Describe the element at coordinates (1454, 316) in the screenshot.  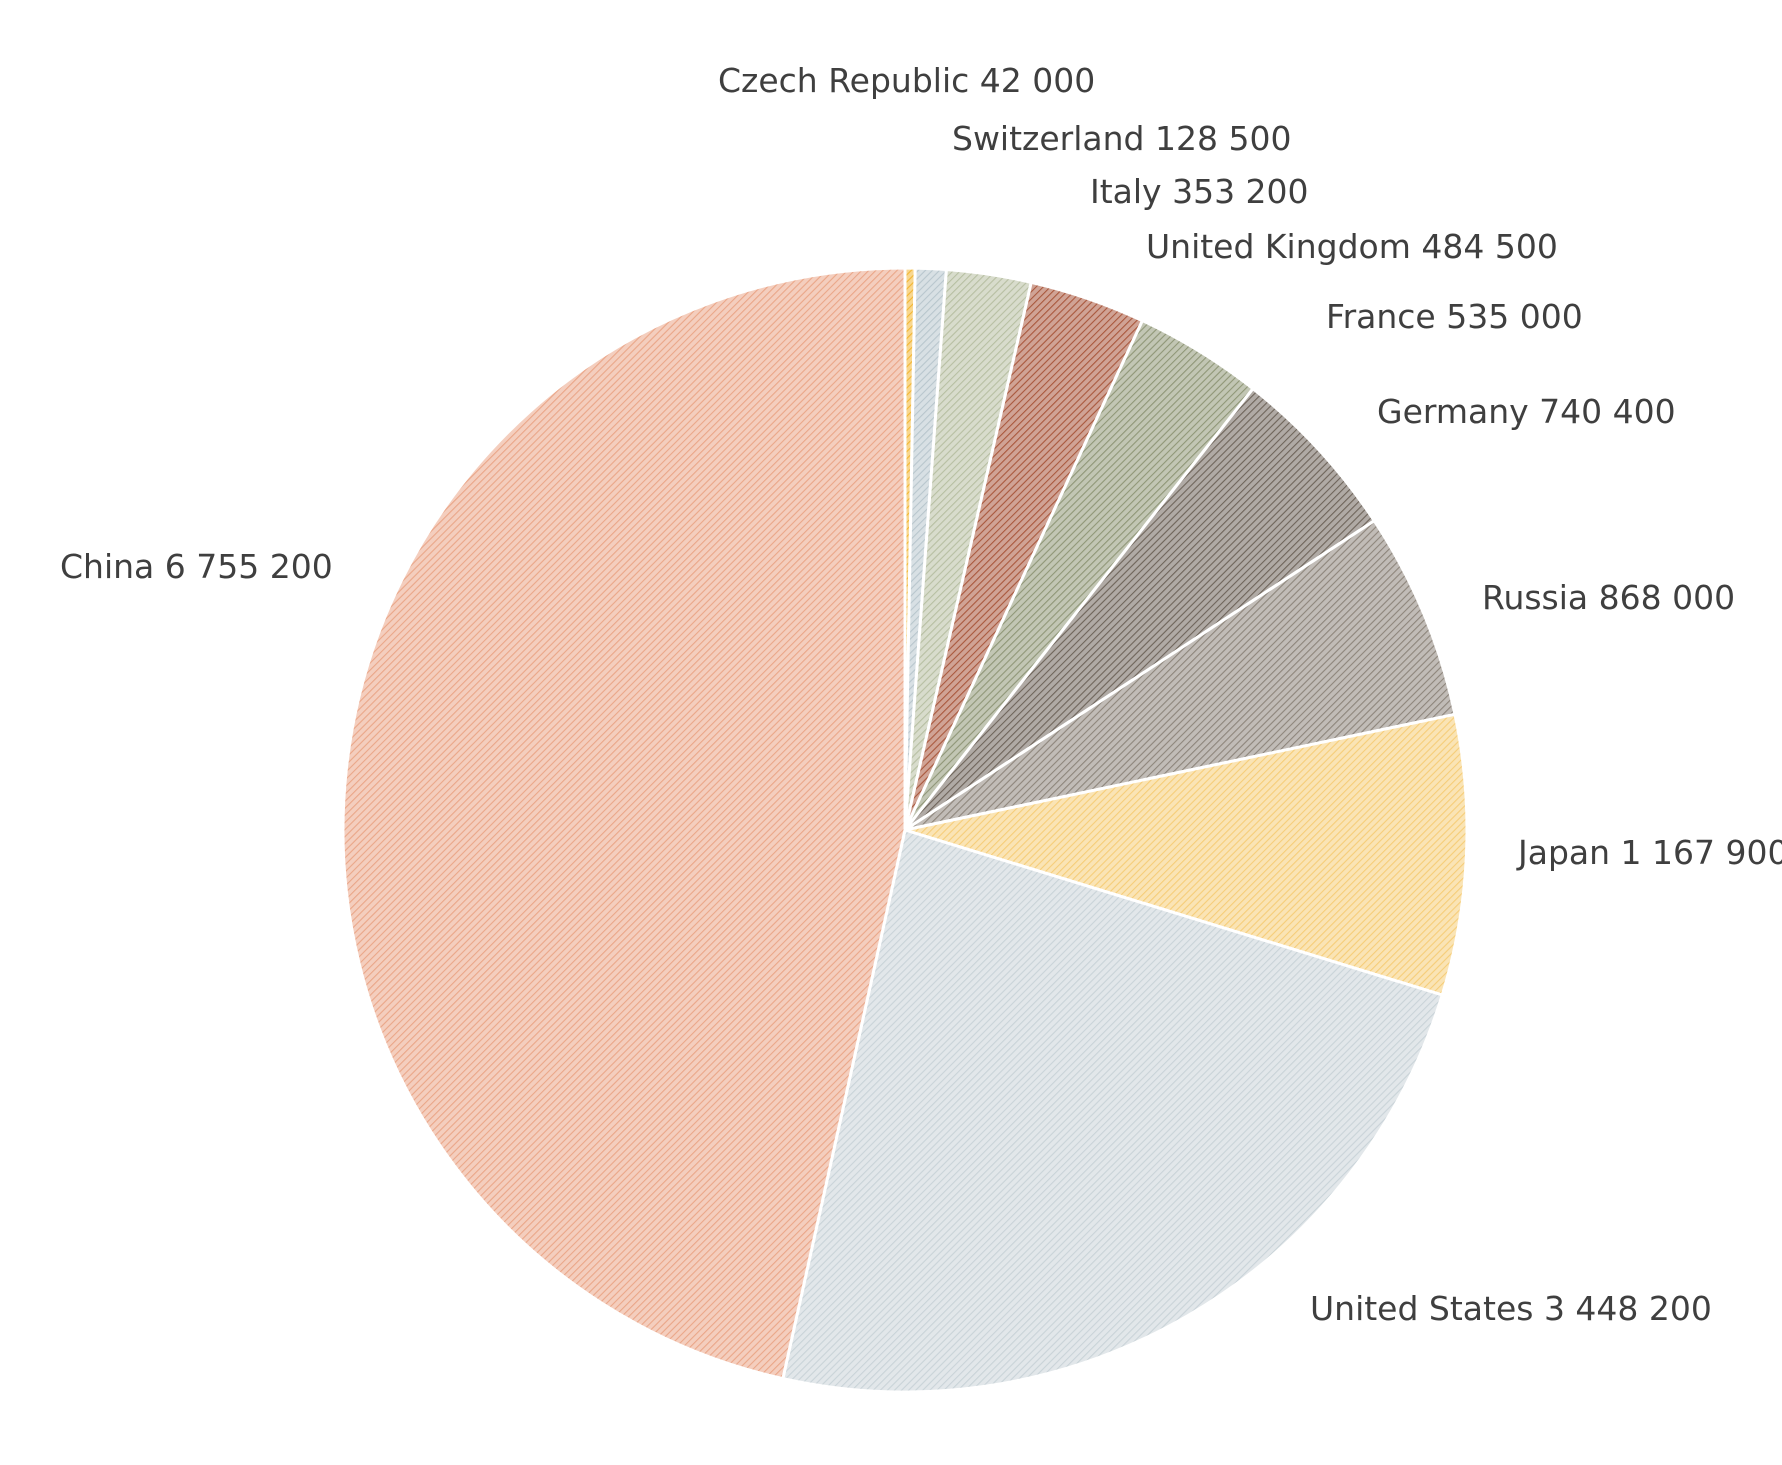
I see `pie-label-france: France 535 000` at that location.